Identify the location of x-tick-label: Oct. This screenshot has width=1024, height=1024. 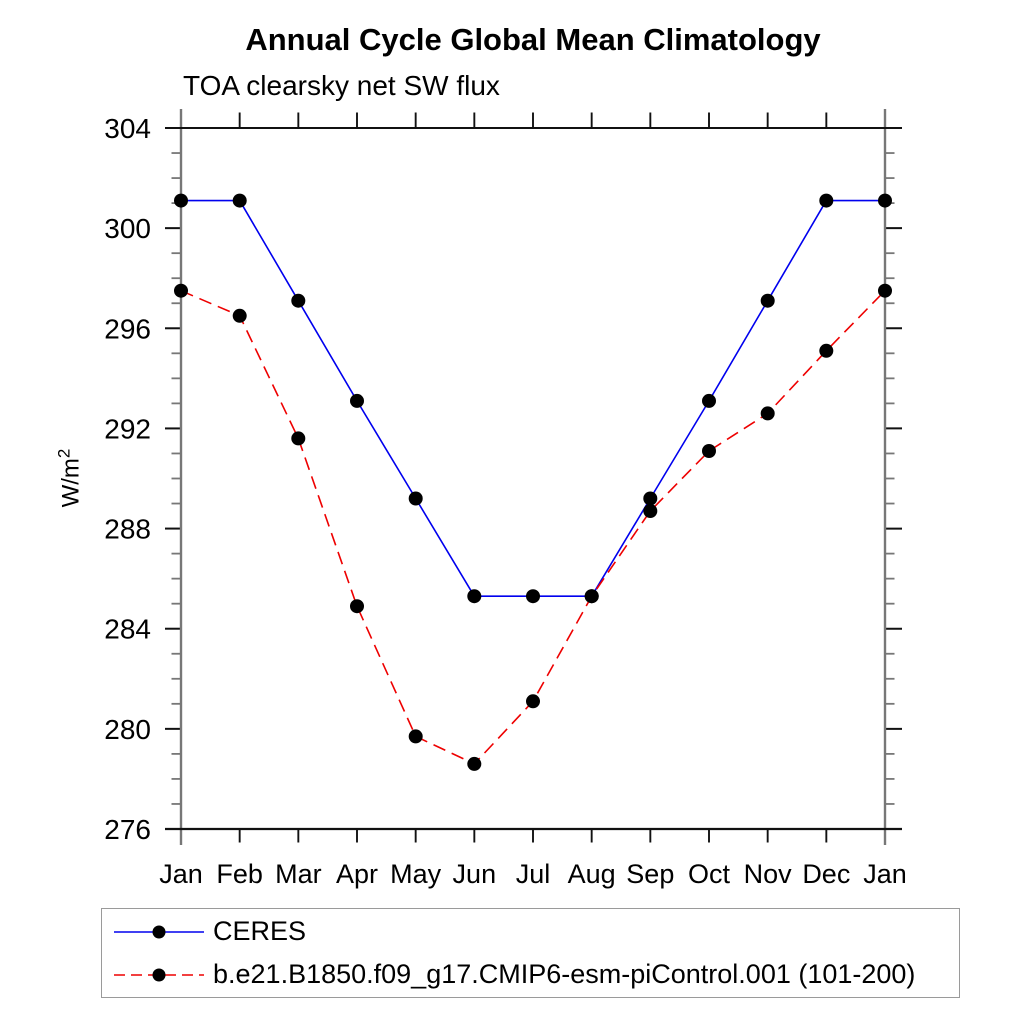
(709, 874).